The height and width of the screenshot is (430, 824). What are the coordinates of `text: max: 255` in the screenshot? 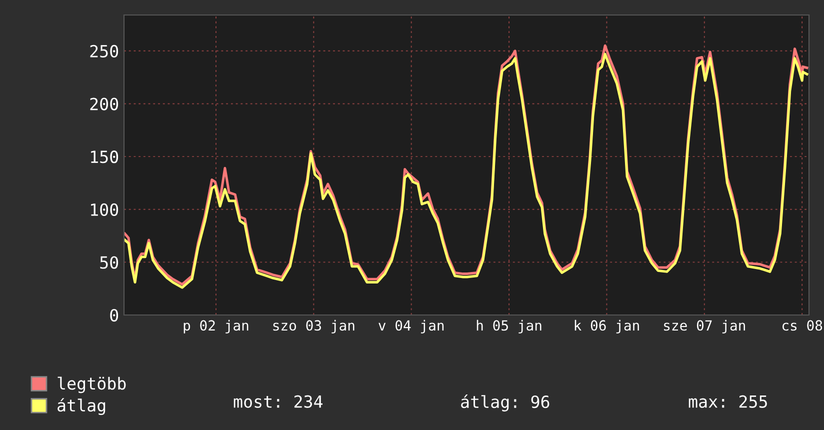 It's located at (727, 401).